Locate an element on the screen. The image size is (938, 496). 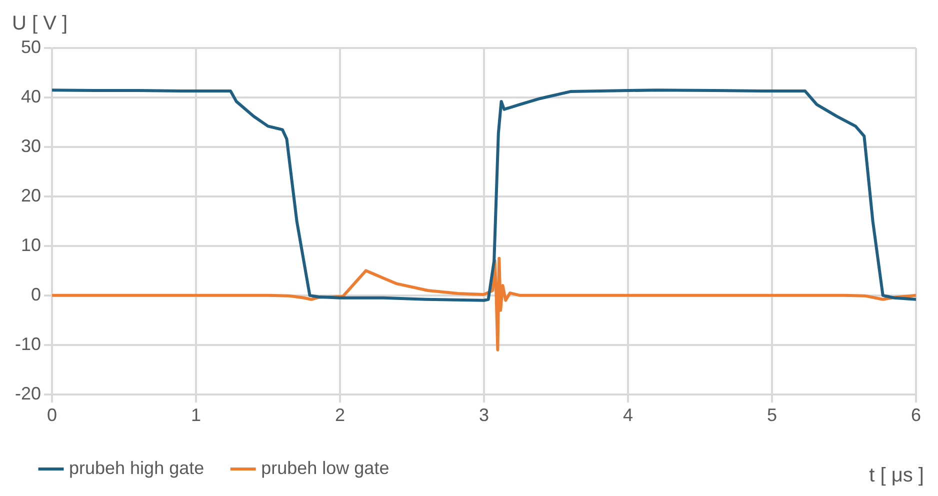
x-tick-label: 3 is located at coordinates (484, 415).